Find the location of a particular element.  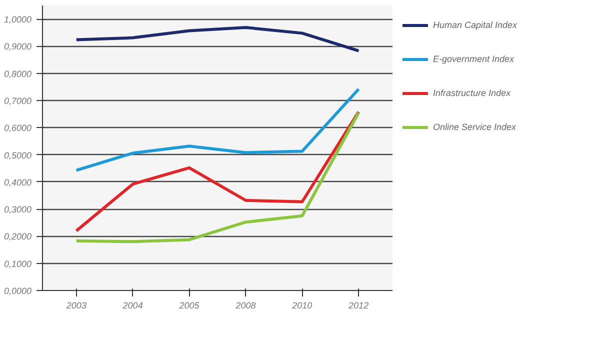

legend-label: Infrastructure Index is located at coordinates (472, 93).